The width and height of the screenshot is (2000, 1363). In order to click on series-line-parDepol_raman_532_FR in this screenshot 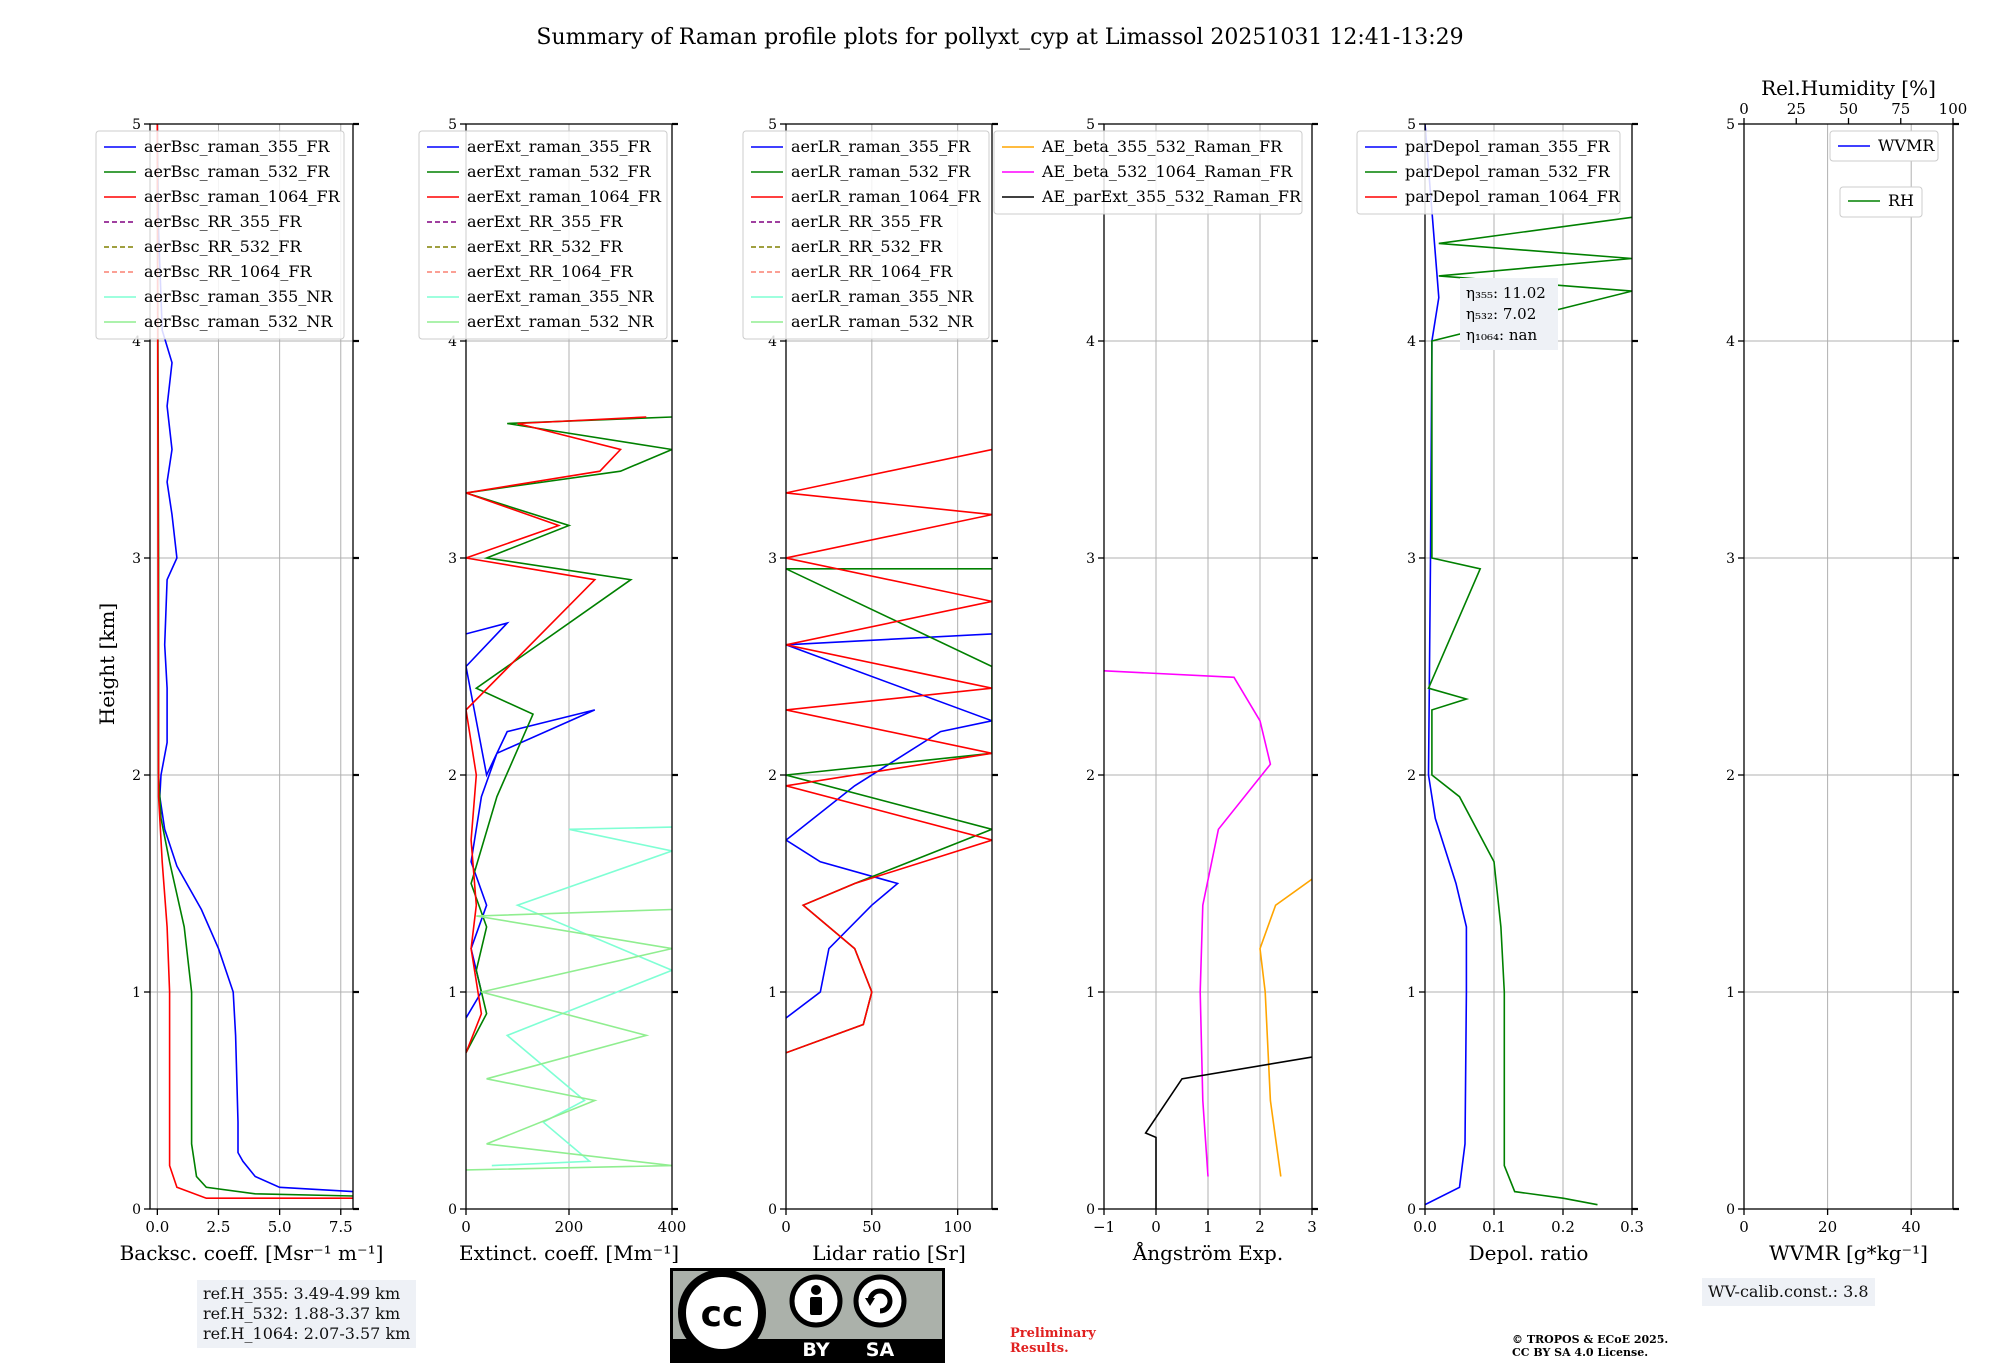, I will do `click(1529, 711)`.